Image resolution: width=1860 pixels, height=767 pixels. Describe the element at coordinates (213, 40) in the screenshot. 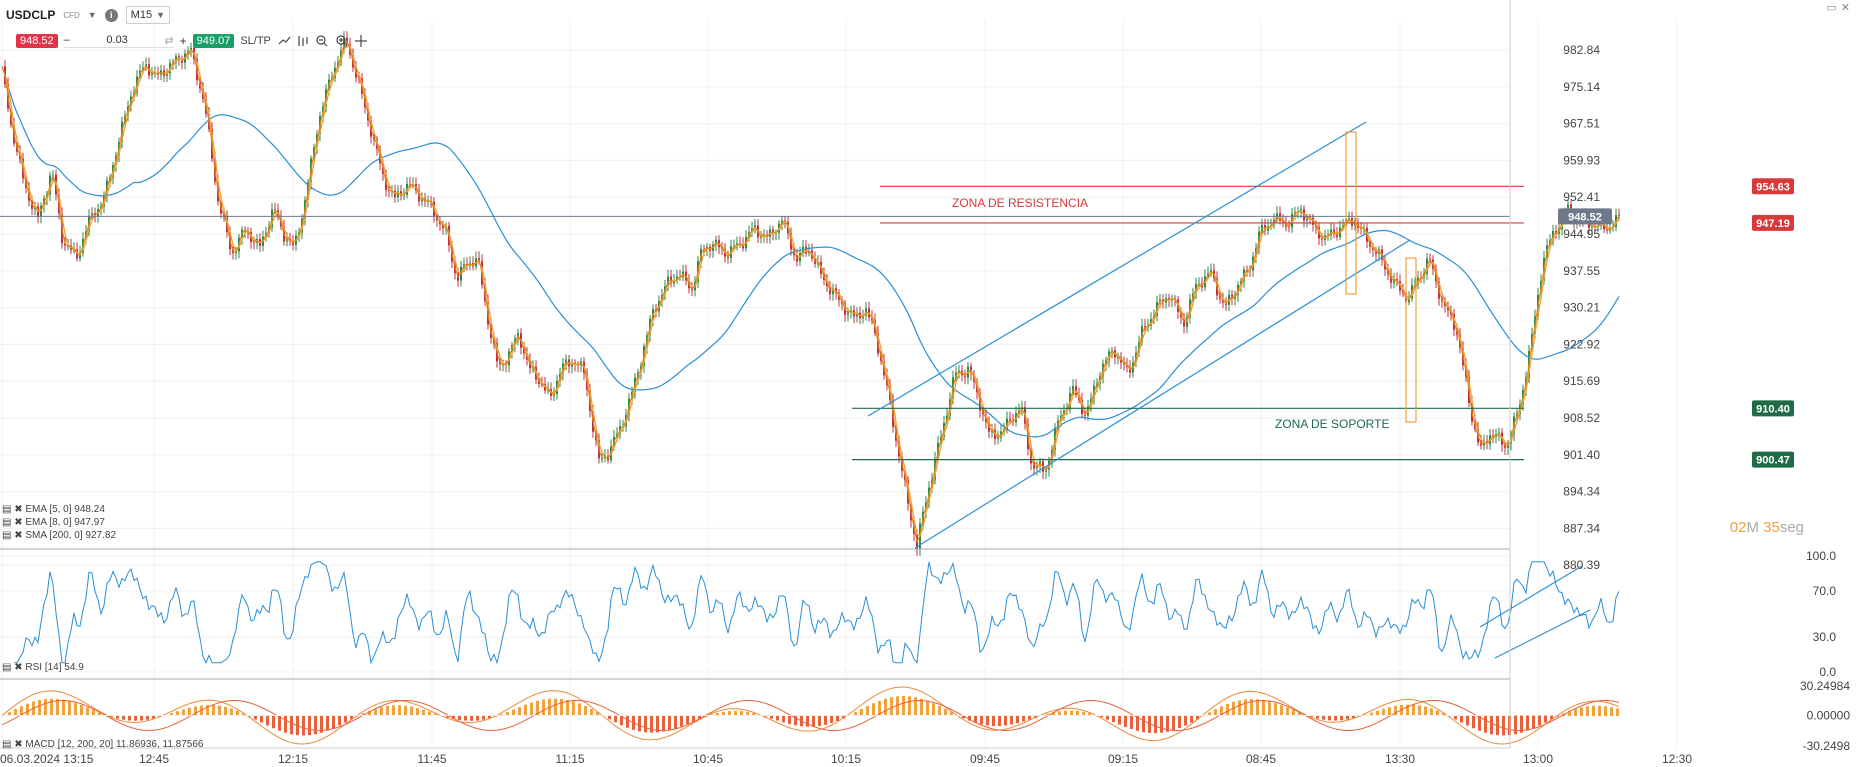

I see `buy-button: 949.07` at that location.